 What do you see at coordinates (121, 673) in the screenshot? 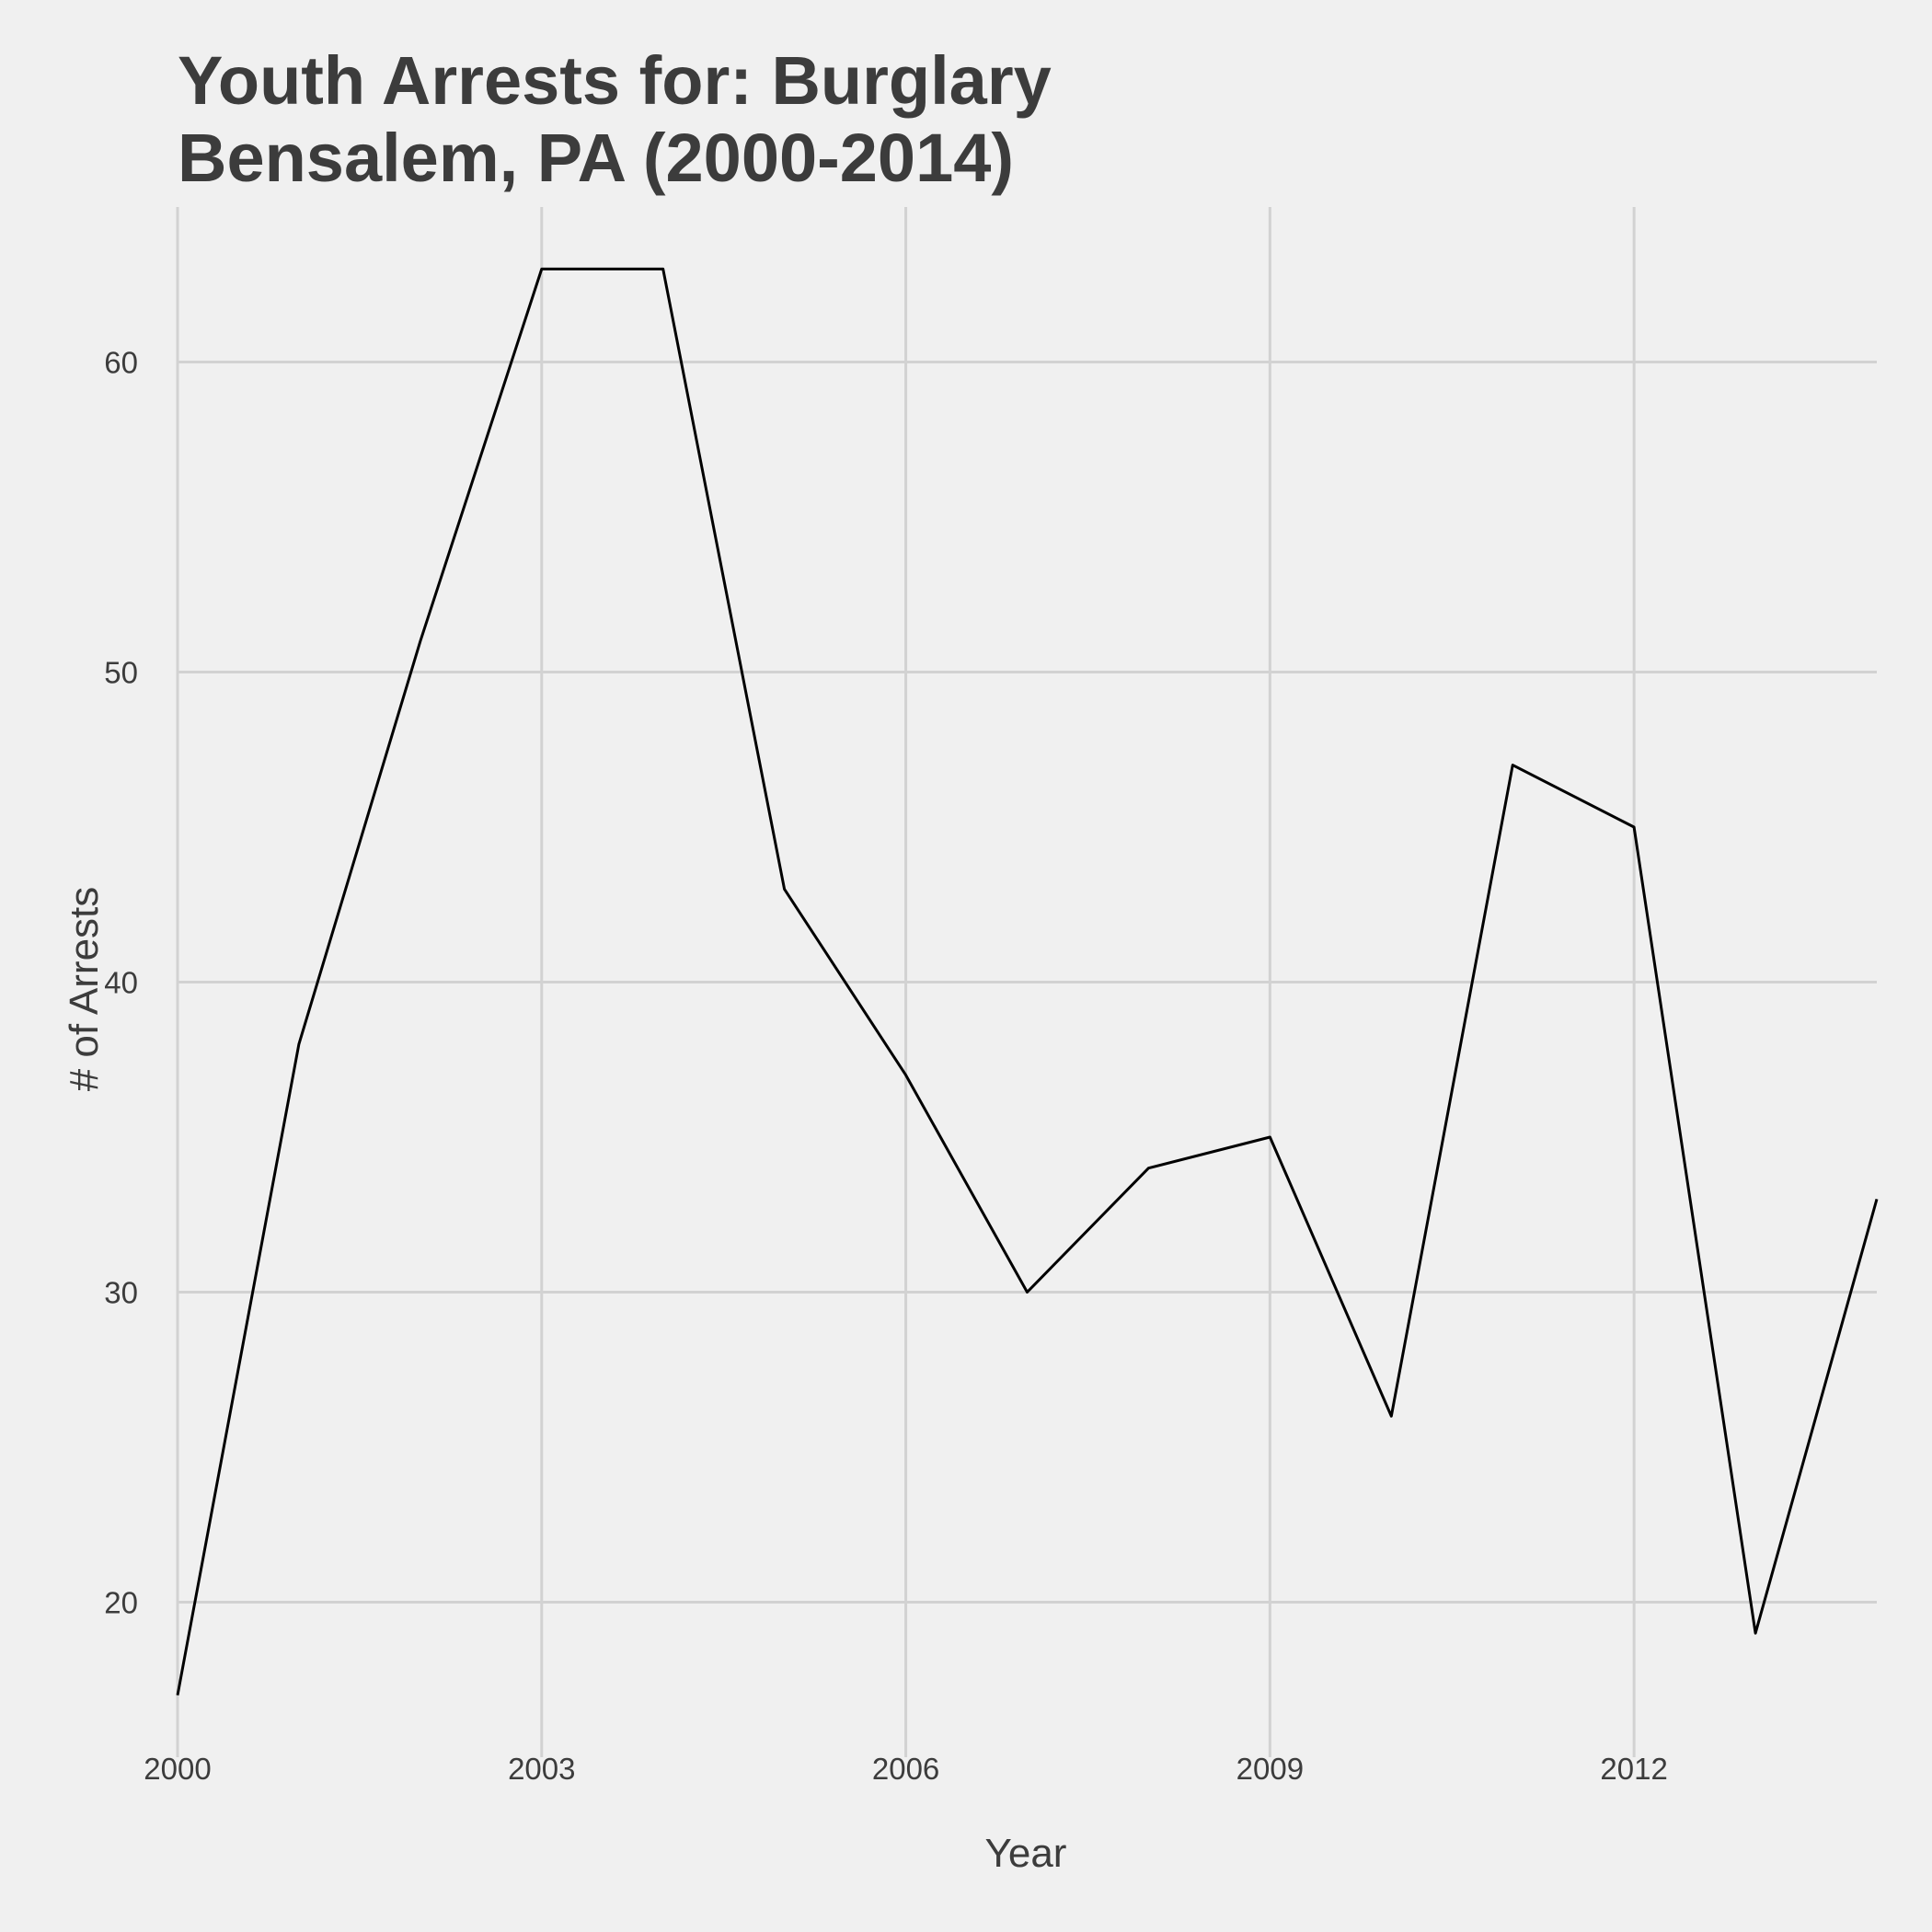
I see `y-tick-label: 50` at bounding box center [121, 673].